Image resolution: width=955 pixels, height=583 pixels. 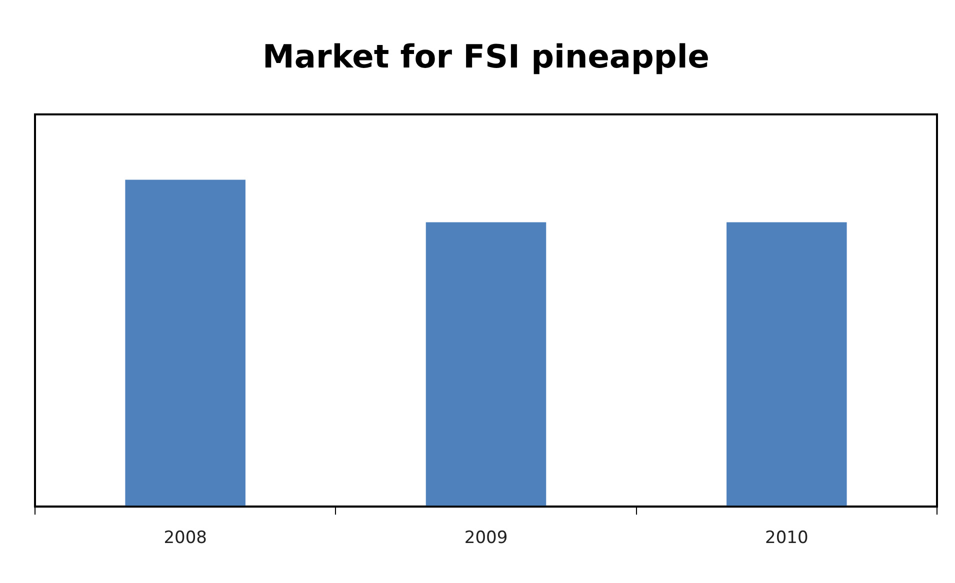 What do you see at coordinates (486, 57) in the screenshot?
I see `chart-title: Market for FSI pineapple` at bounding box center [486, 57].